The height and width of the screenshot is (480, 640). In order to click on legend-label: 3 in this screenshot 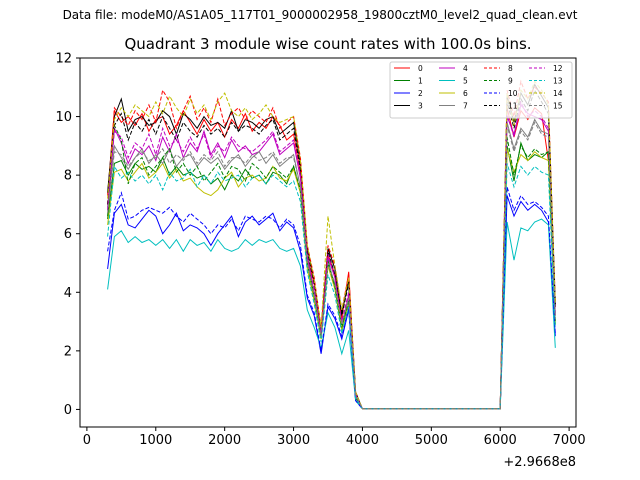, I will do `click(420, 106)`.